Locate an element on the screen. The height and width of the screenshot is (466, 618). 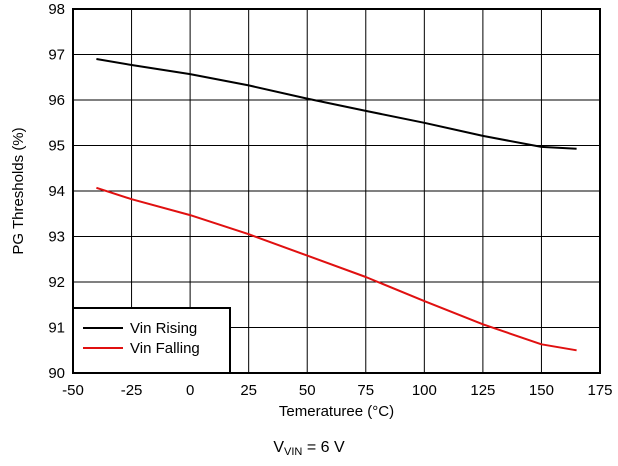
condition-caption: VVIN = 6 V is located at coordinates (309, 450).